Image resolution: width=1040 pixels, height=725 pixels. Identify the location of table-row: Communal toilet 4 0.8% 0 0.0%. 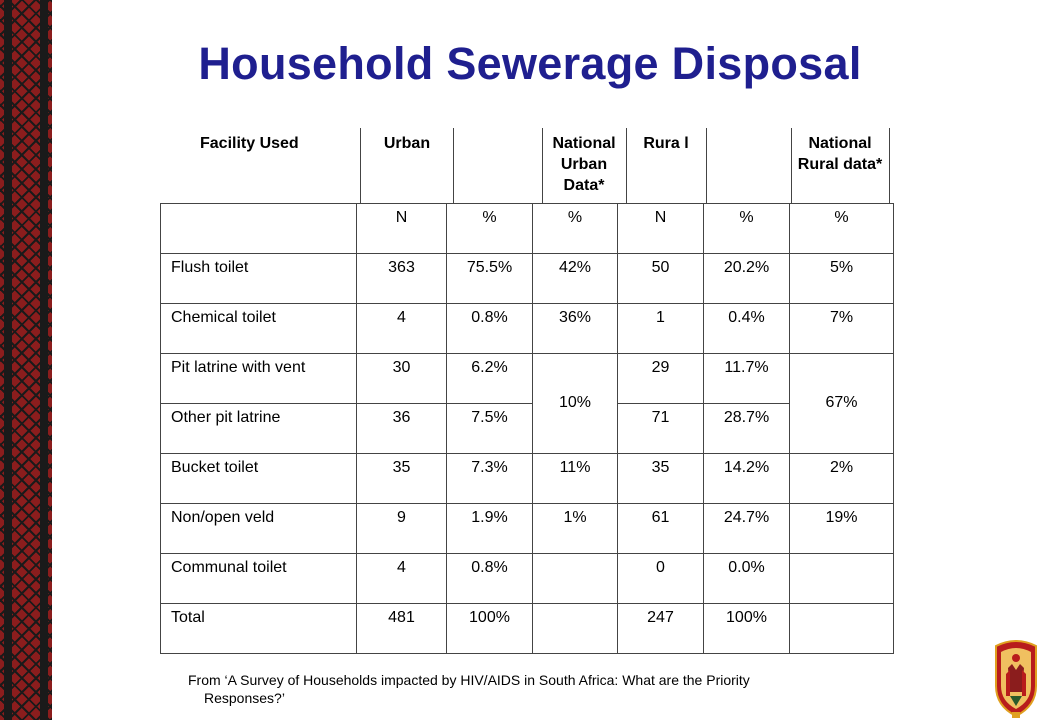
(527, 578).